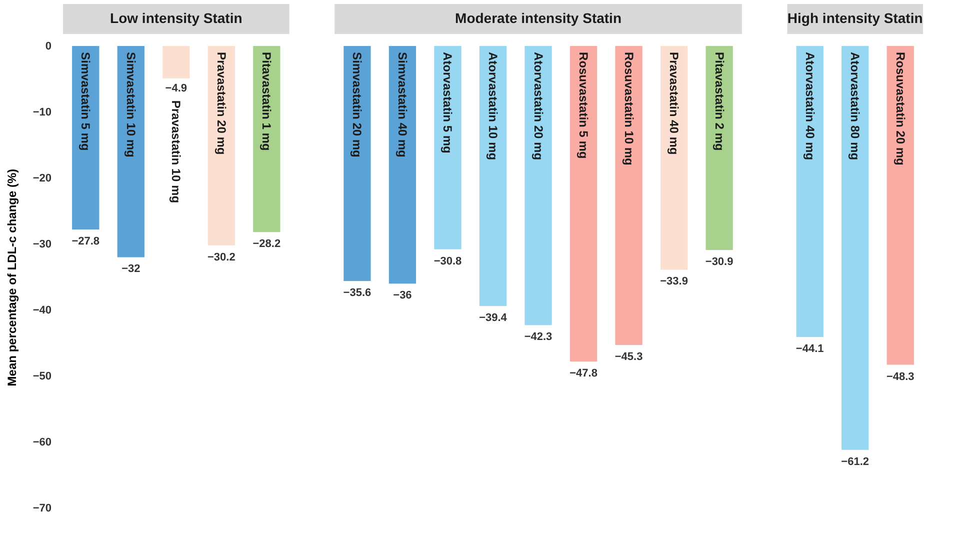 This screenshot has height=544, width=962. What do you see at coordinates (42, 508) in the screenshot?
I see `y-tick-label: −70` at bounding box center [42, 508].